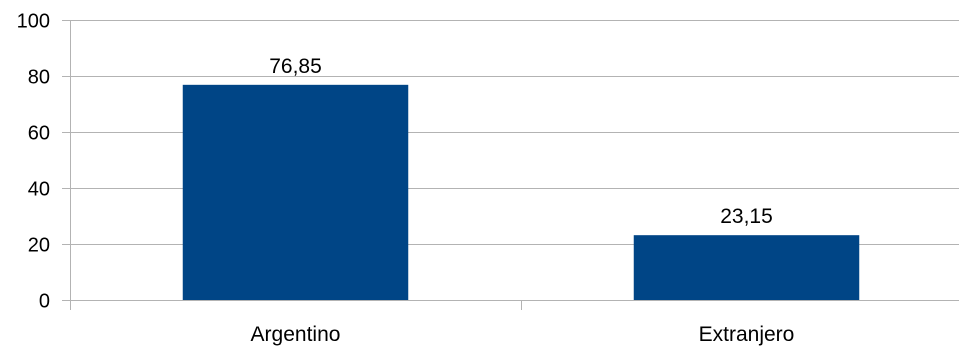 This screenshot has width=959, height=354. I want to click on y-tick-label: 80, so click(39, 78).